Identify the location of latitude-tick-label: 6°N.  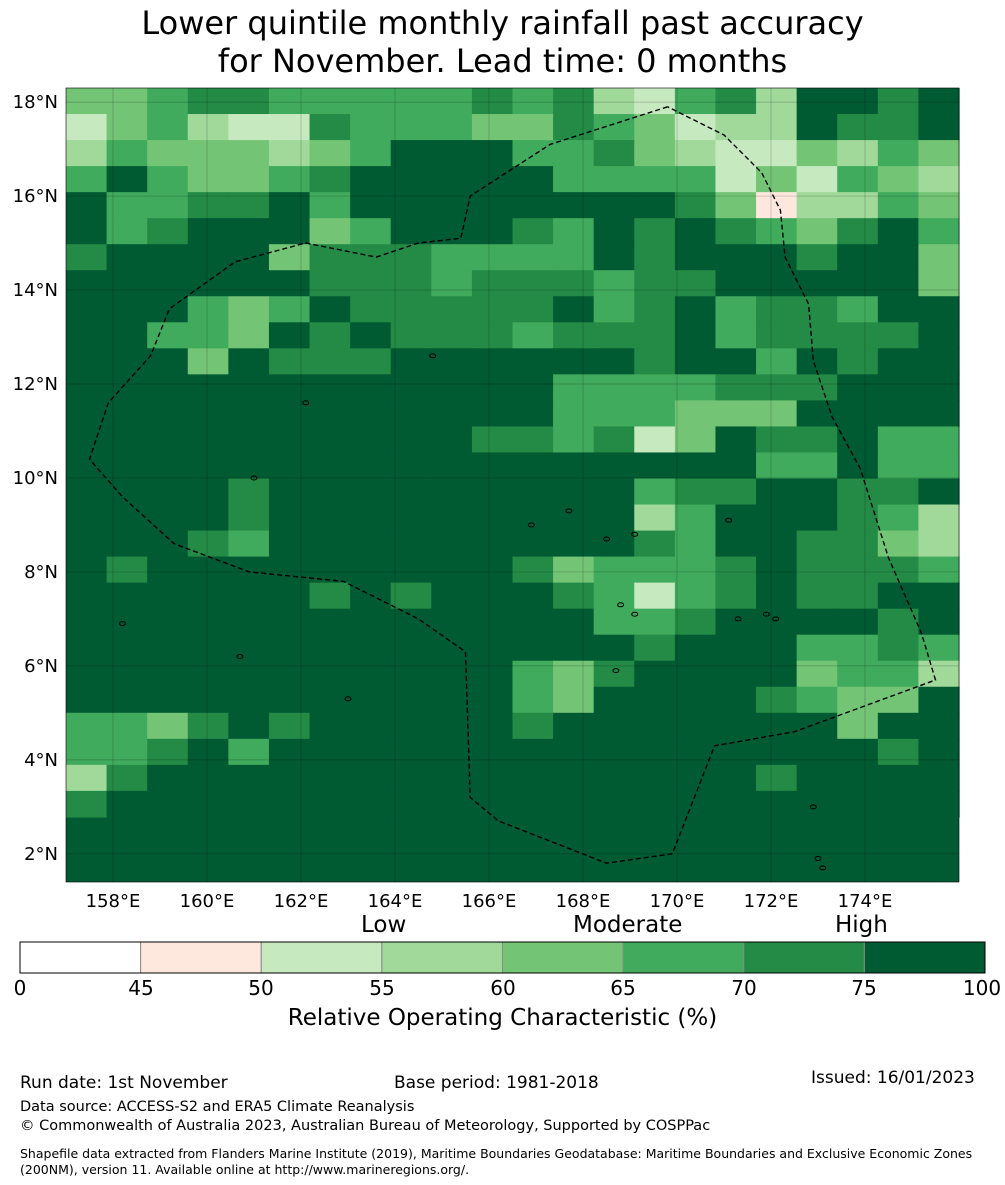
(41, 666).